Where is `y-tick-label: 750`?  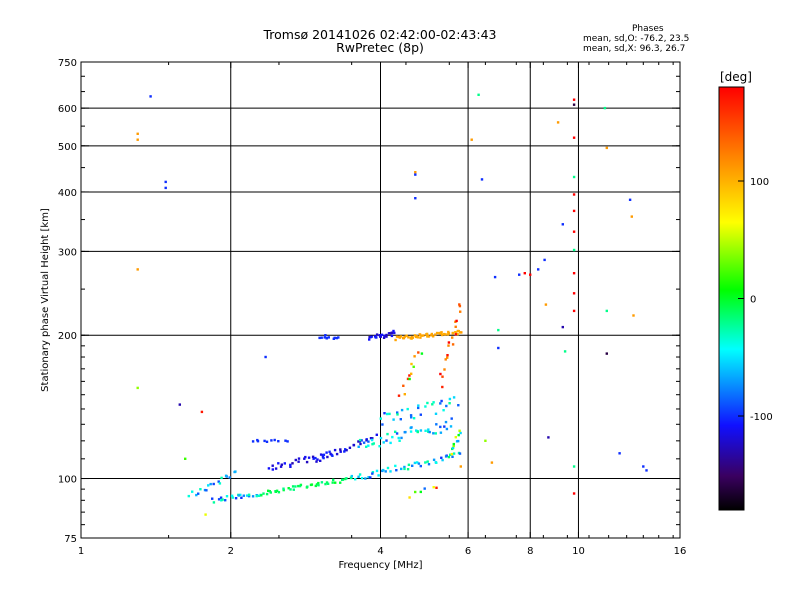
y-tick-label: 750 is located at coordinates (67, 63).